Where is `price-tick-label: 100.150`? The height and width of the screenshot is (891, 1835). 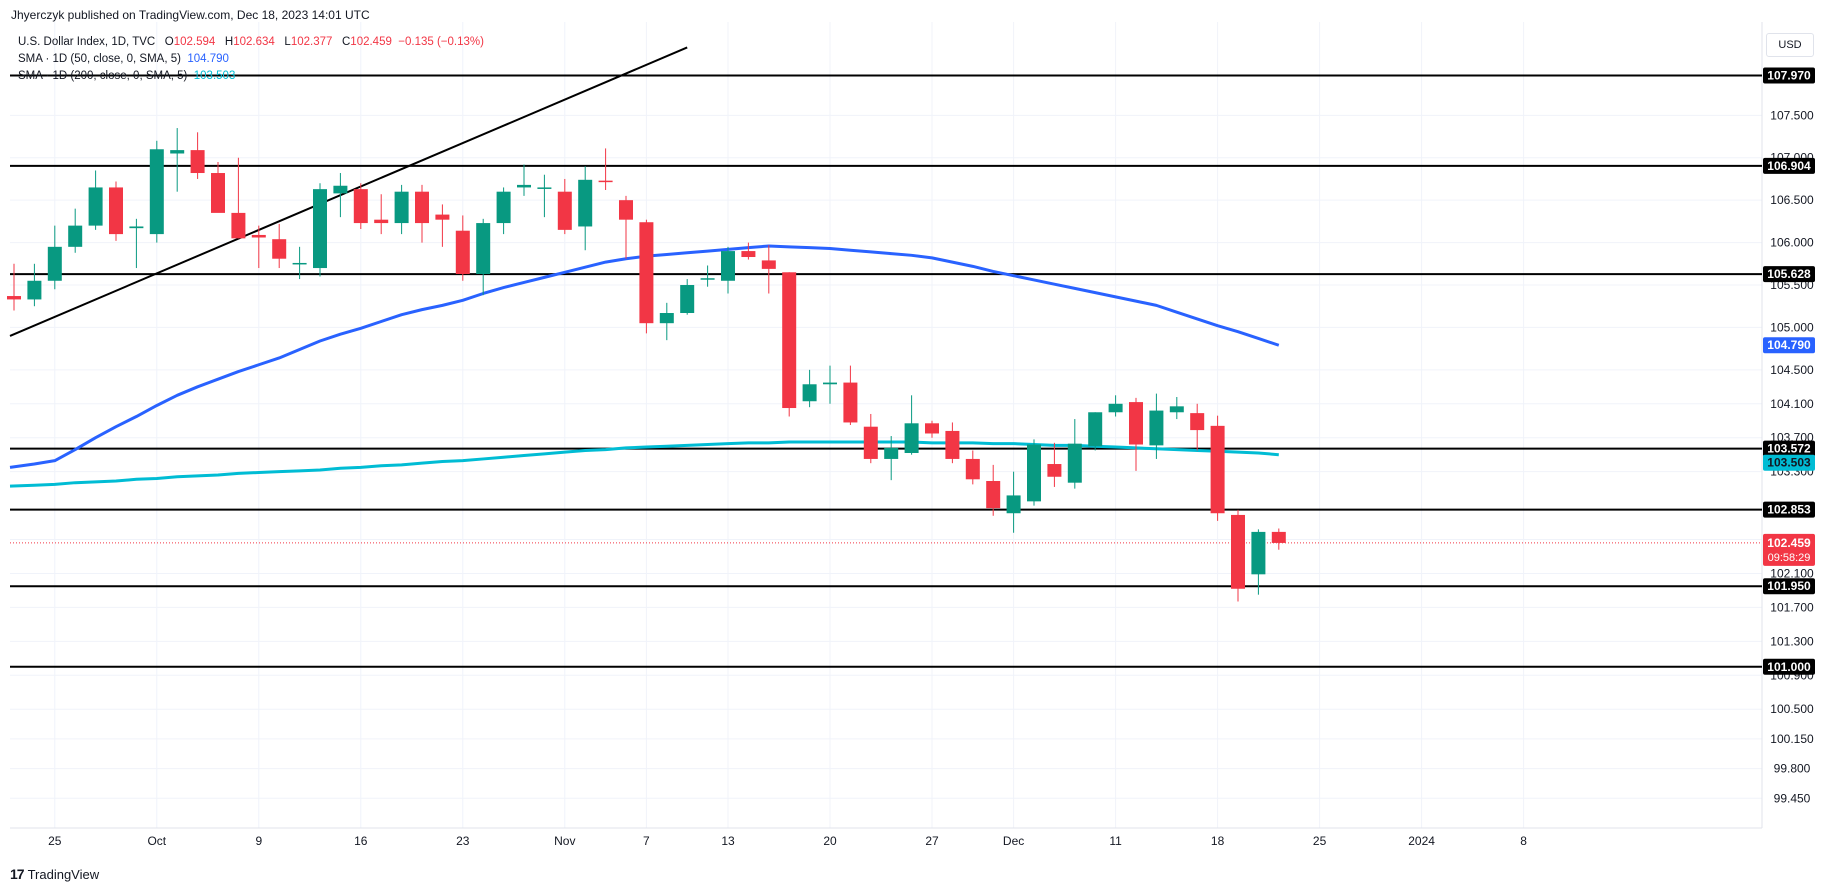
price-tick-label: 100.150 is located at coordinates (1792, 739).